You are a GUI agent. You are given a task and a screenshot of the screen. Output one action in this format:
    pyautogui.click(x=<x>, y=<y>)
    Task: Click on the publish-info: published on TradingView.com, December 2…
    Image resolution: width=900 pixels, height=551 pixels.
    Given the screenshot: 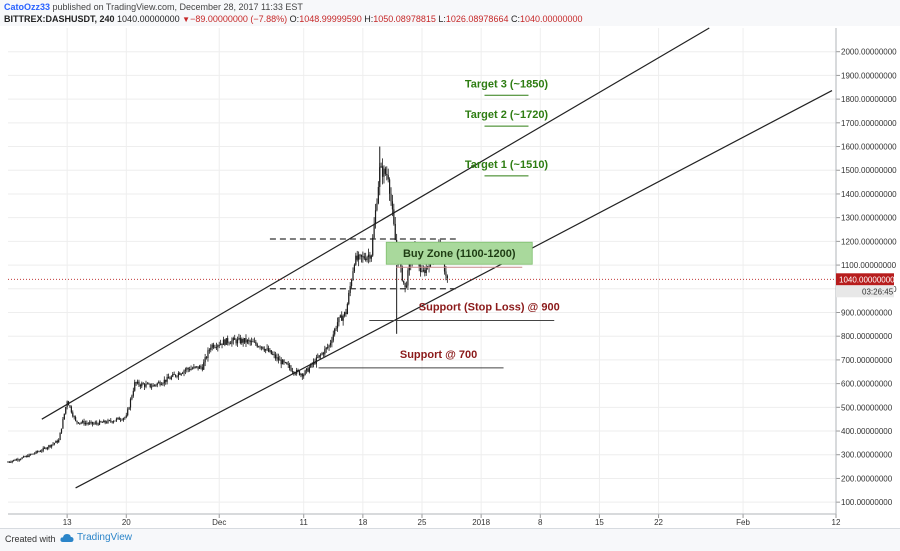 What is the action you would take?
    pyautogui.click(x=177, y=7)
    